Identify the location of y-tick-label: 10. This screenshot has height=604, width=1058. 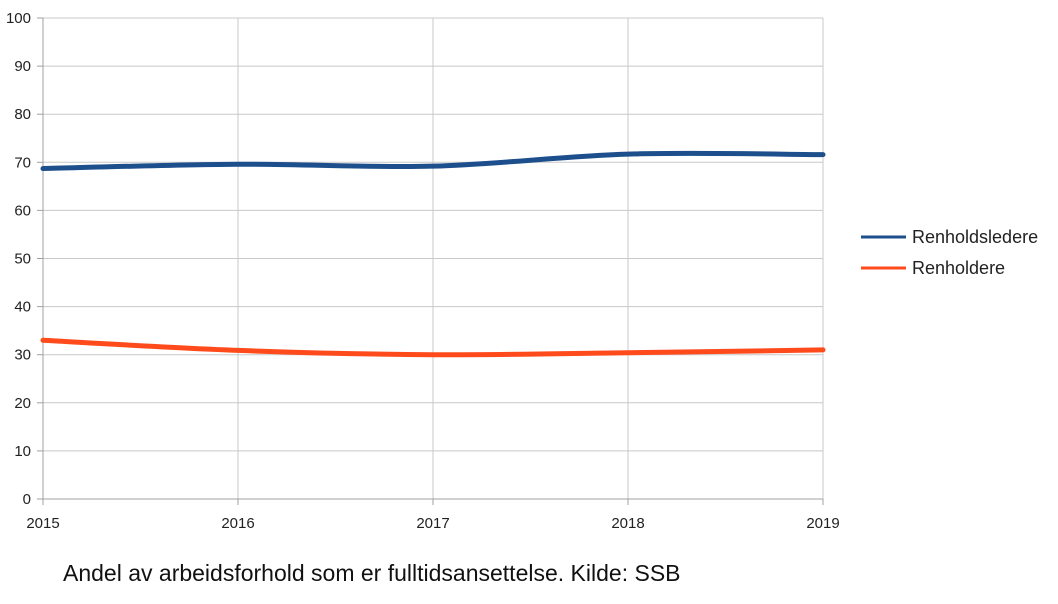
(22, 451).